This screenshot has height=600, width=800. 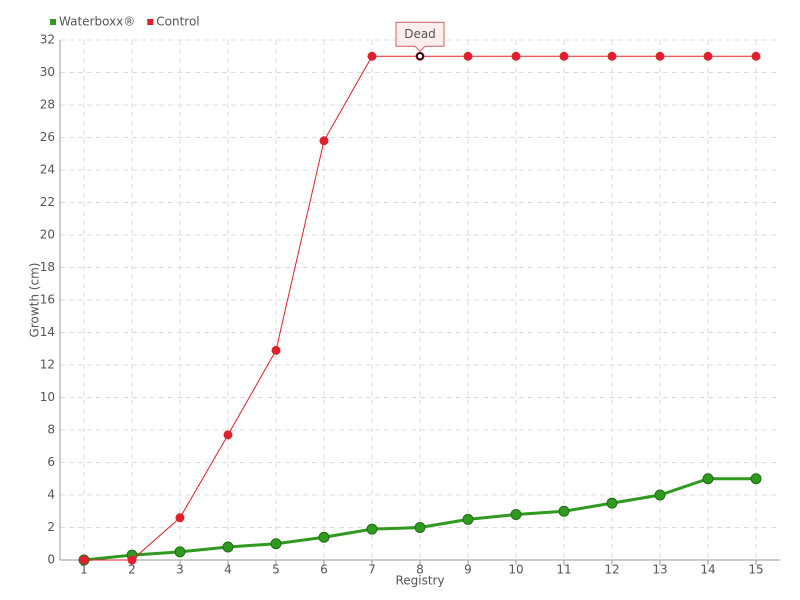 I want to click on x-tick-label: 3, so click(x=180, y=570).